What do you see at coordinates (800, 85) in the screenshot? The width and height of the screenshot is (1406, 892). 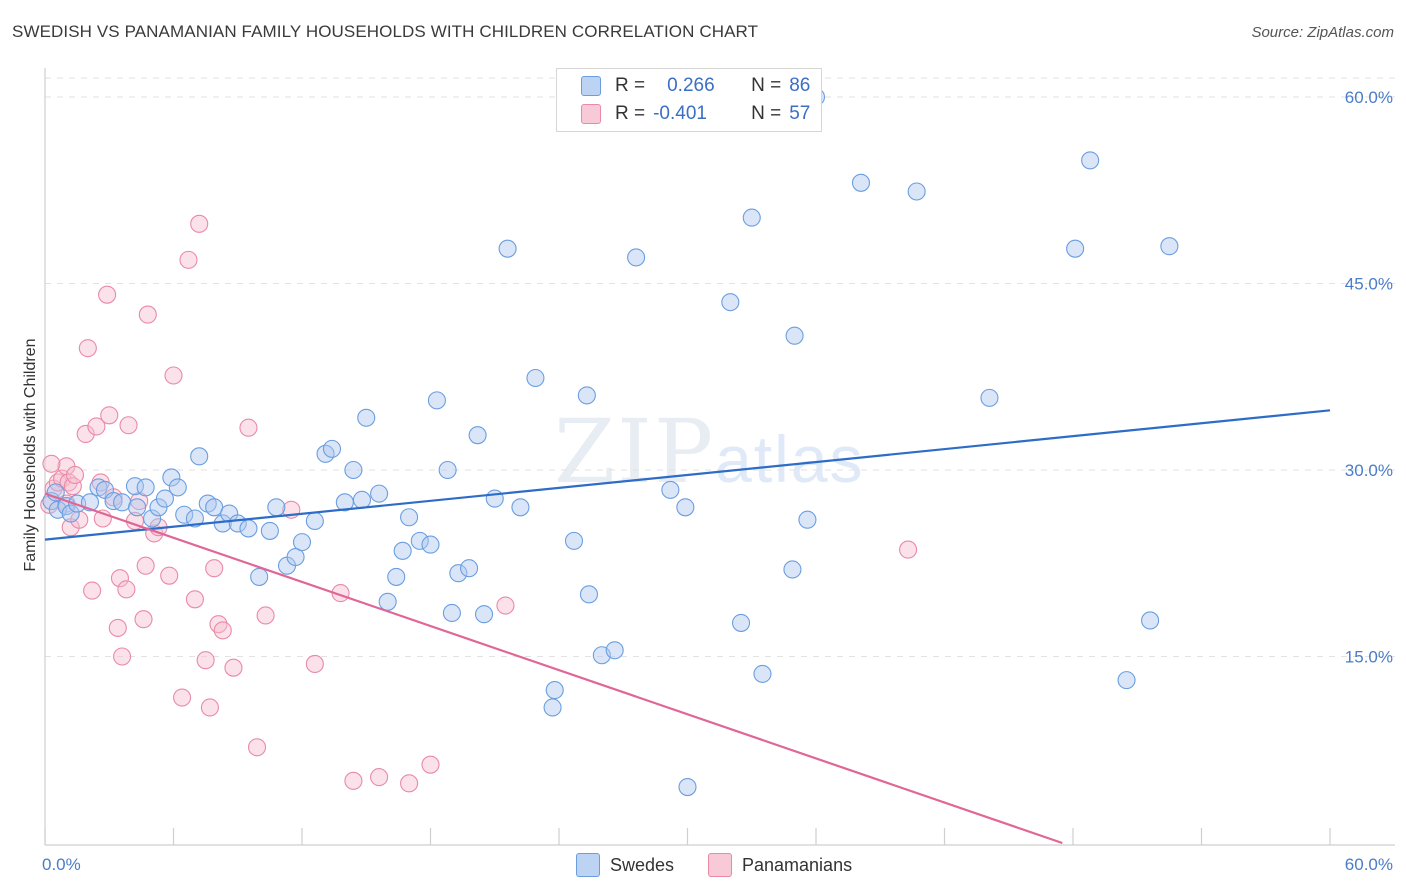 I see `swedes-n-value: 86` at bounding box center [800, 85].